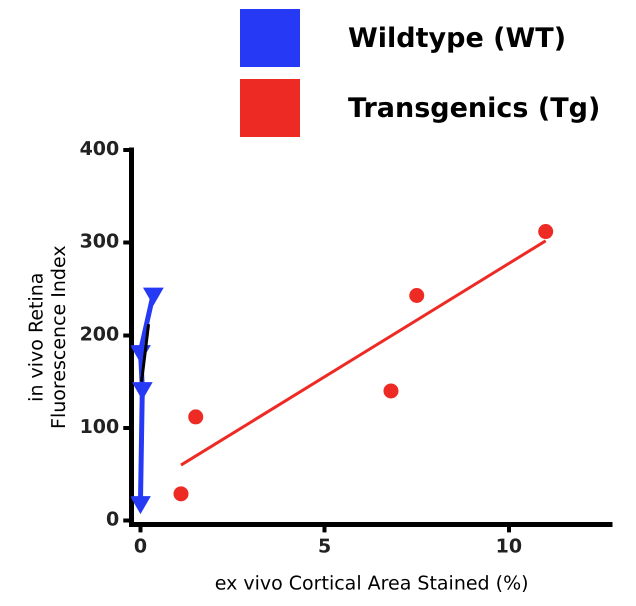 The height and width of the screenshot is (606, 636). I want to click on y-axis-title: in vivo Retina Fluorescence Index, so click(47, 337).